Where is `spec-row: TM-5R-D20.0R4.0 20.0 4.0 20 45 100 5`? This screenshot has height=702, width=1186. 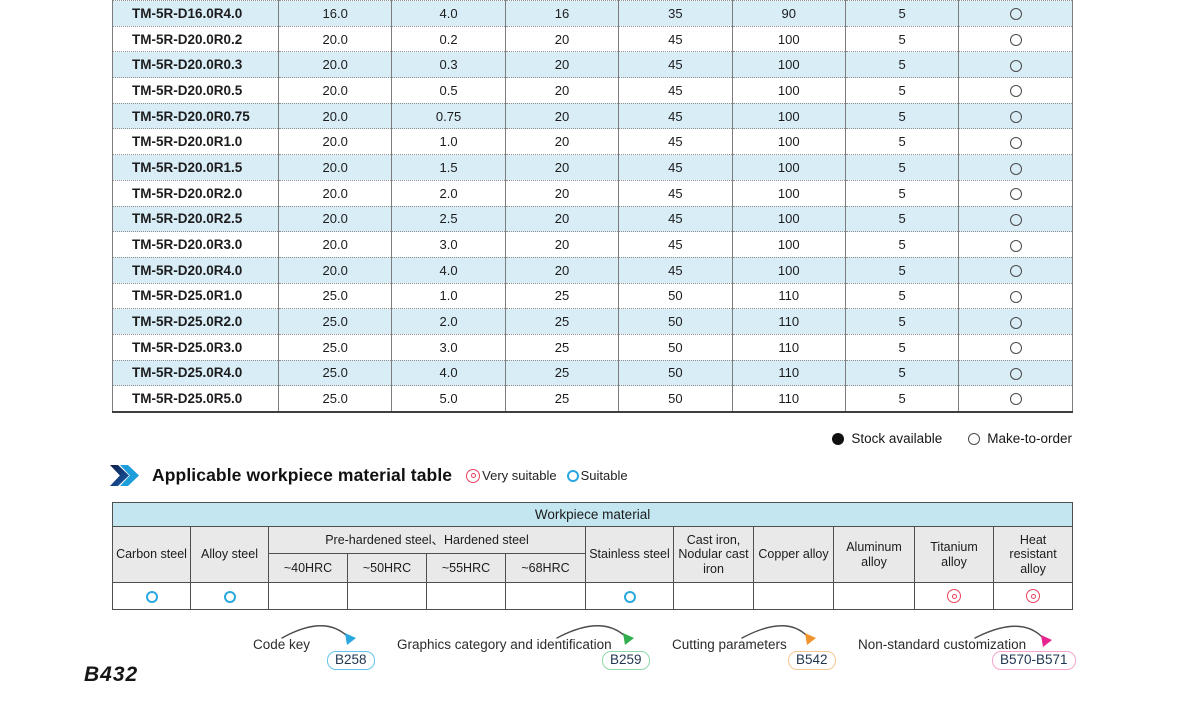
spec-row: TM-5R-D20.0R4.0 20.0 4.0 20 45 100 5 is located at coordinates (592, 270).